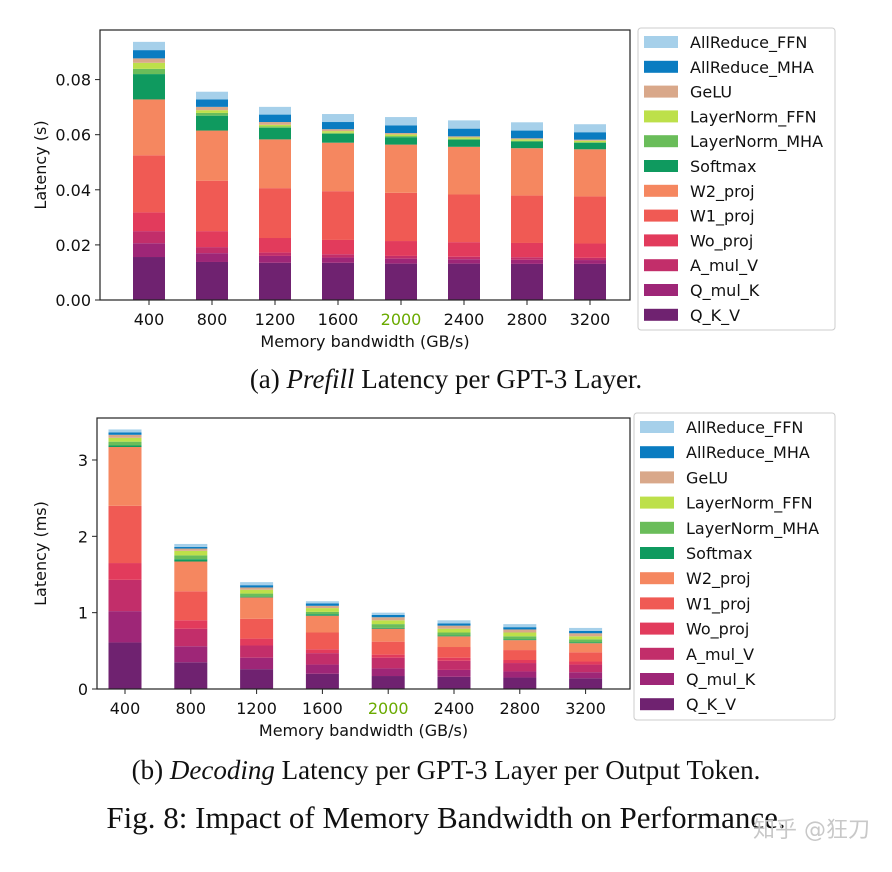 The width and height of the screenshot is (892, 872). What do you see at coordinates (590, 319) in the screenshot?
I see `x-tick-label: 3200` at bounding box center [590, 319].